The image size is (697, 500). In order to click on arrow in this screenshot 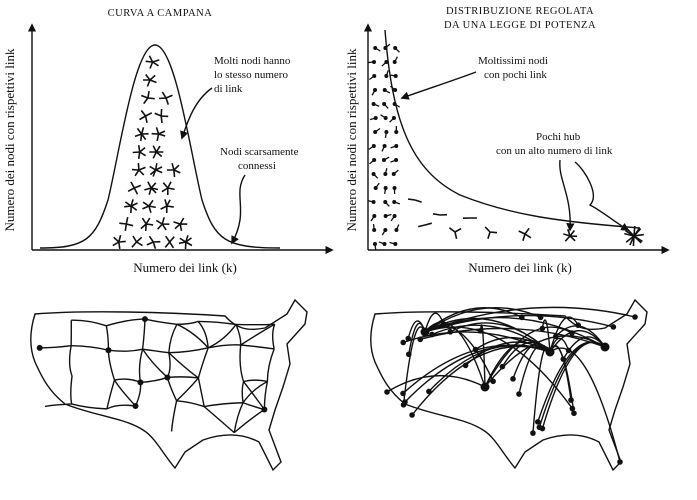, I will do `click(196, 113)`.